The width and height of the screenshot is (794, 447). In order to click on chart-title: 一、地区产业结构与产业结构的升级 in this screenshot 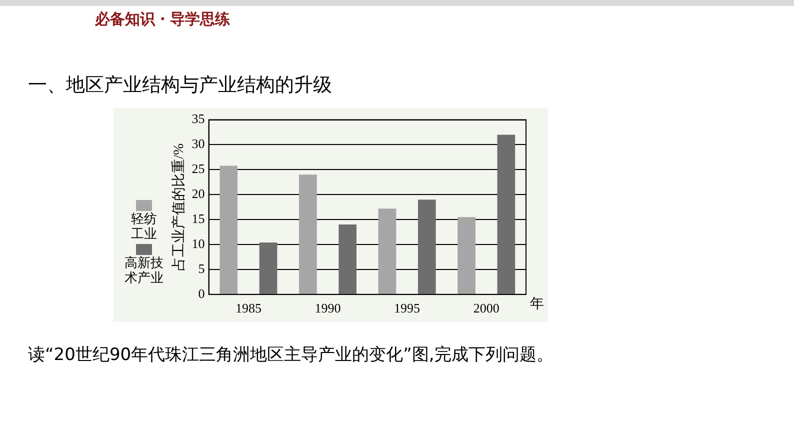, I will do `click(180, 85)`.